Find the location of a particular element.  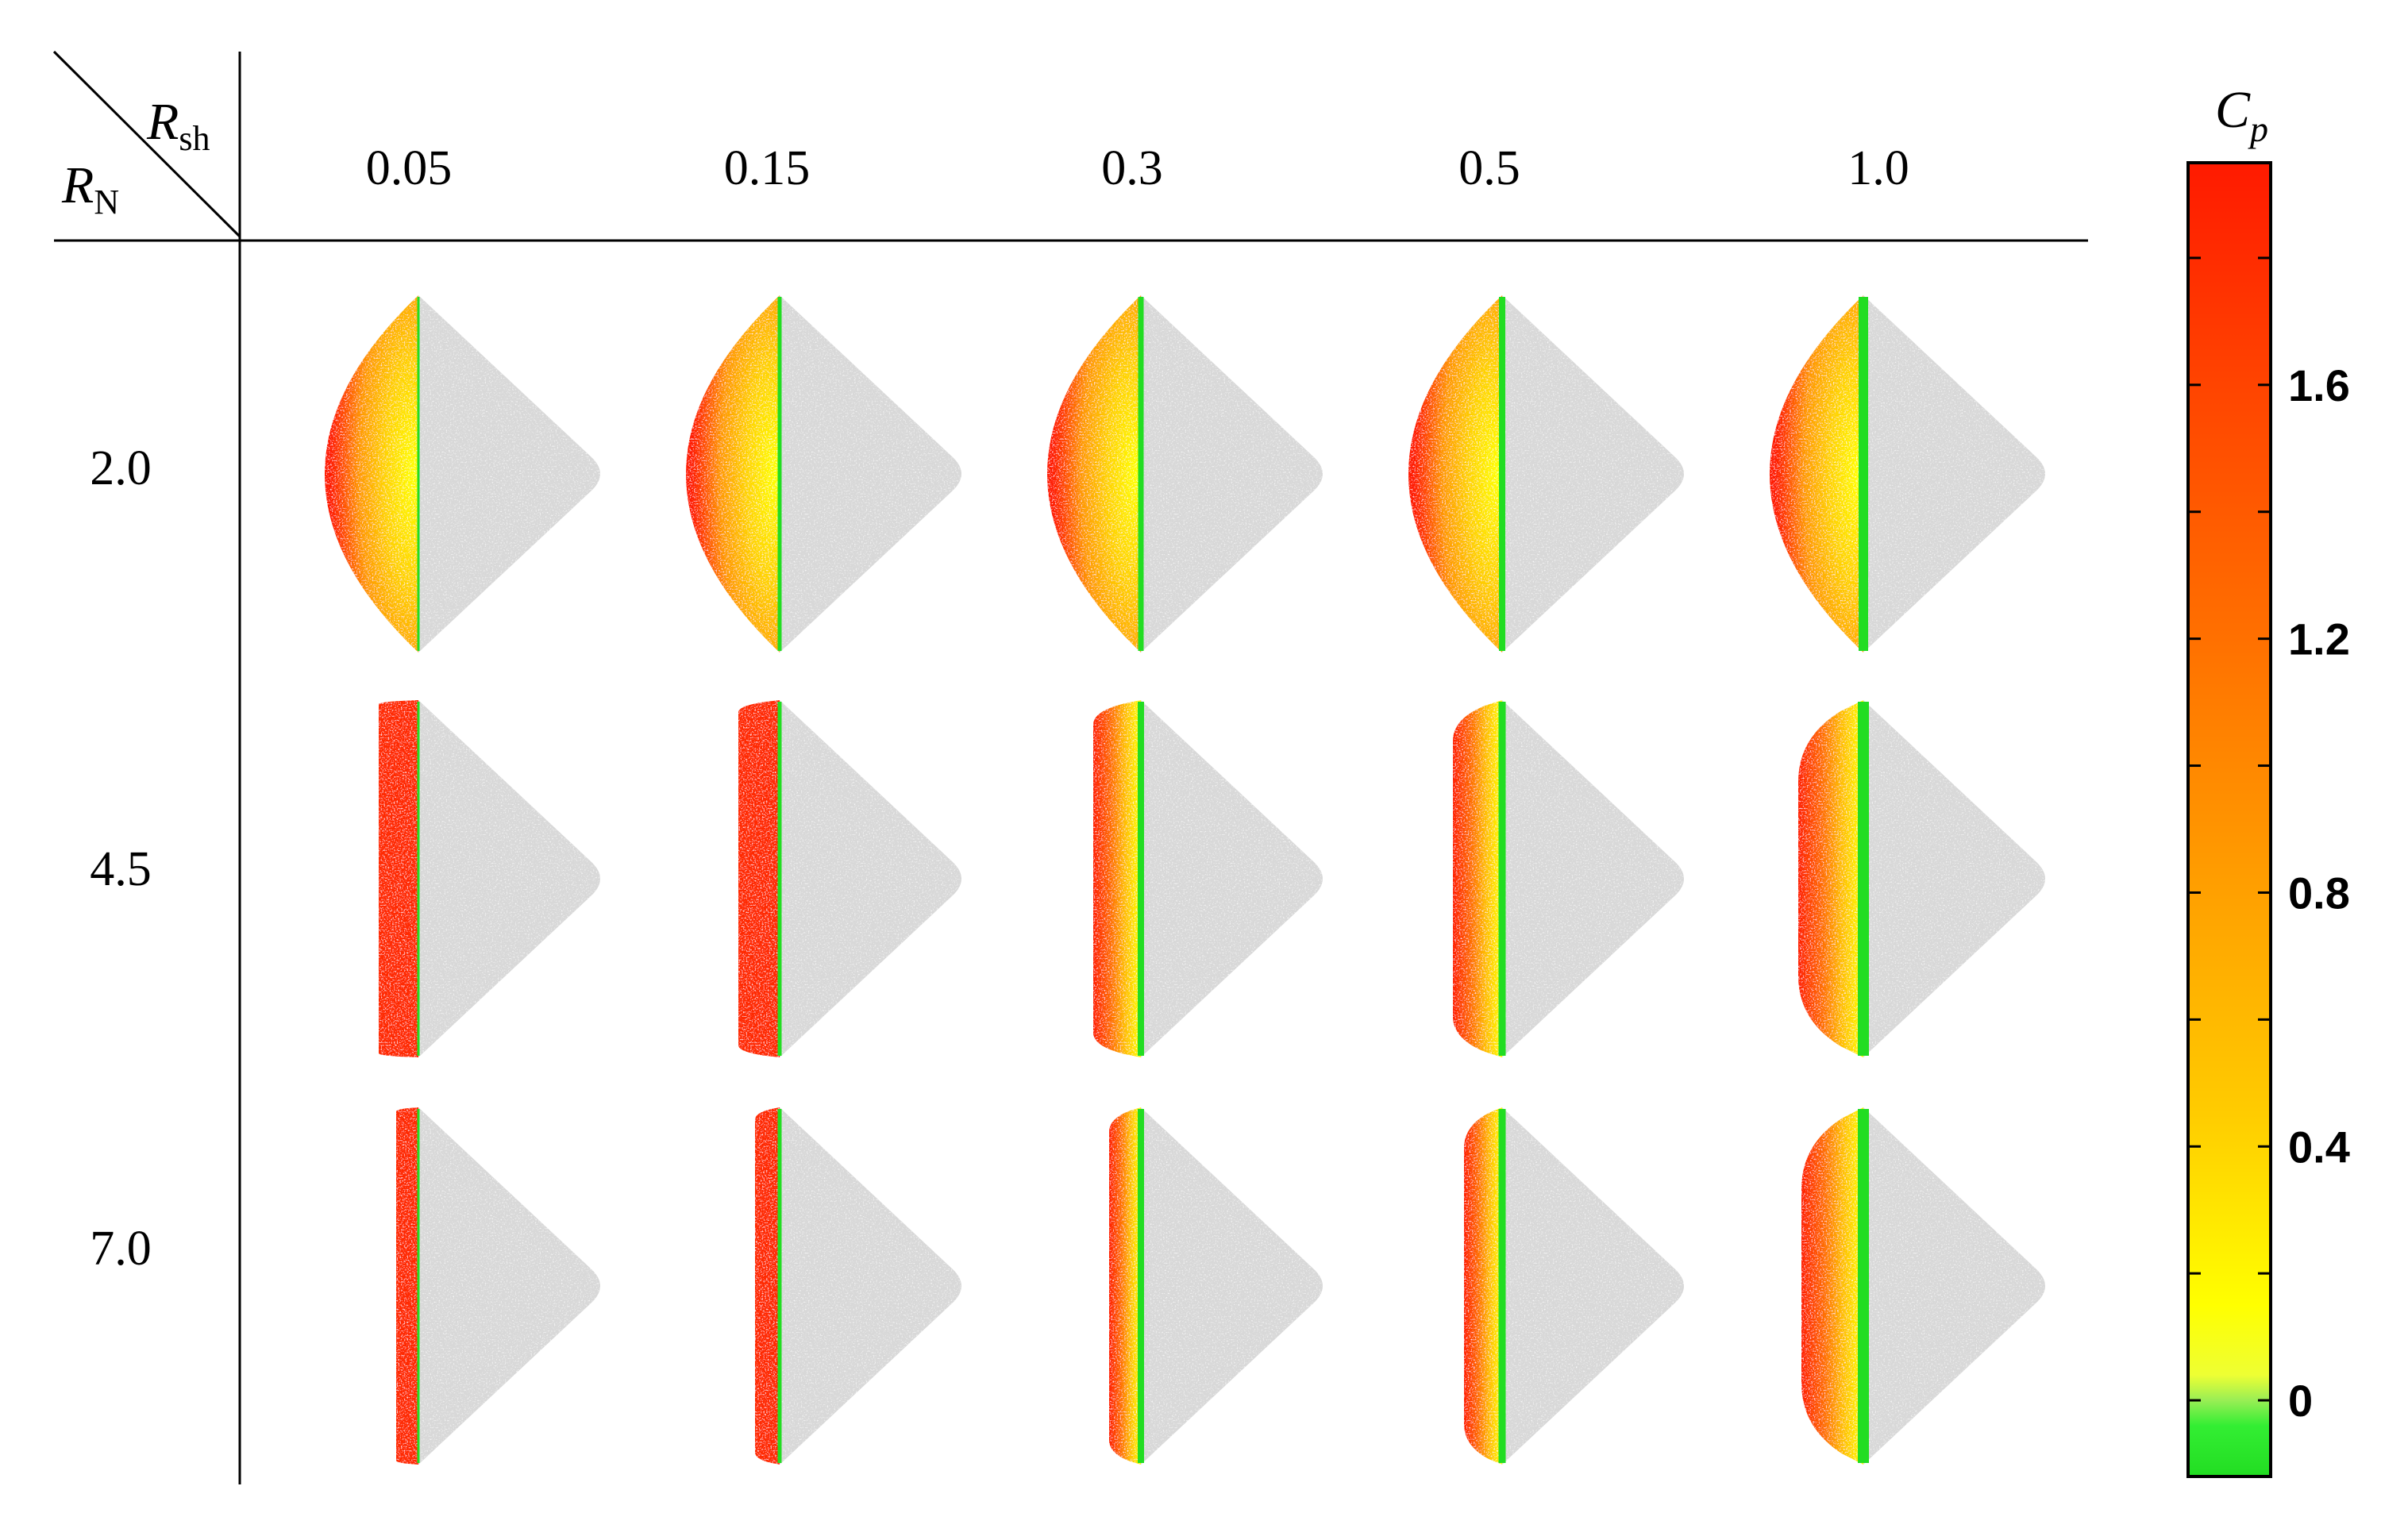

corner-diagonal is located at coordinates (146, 144).